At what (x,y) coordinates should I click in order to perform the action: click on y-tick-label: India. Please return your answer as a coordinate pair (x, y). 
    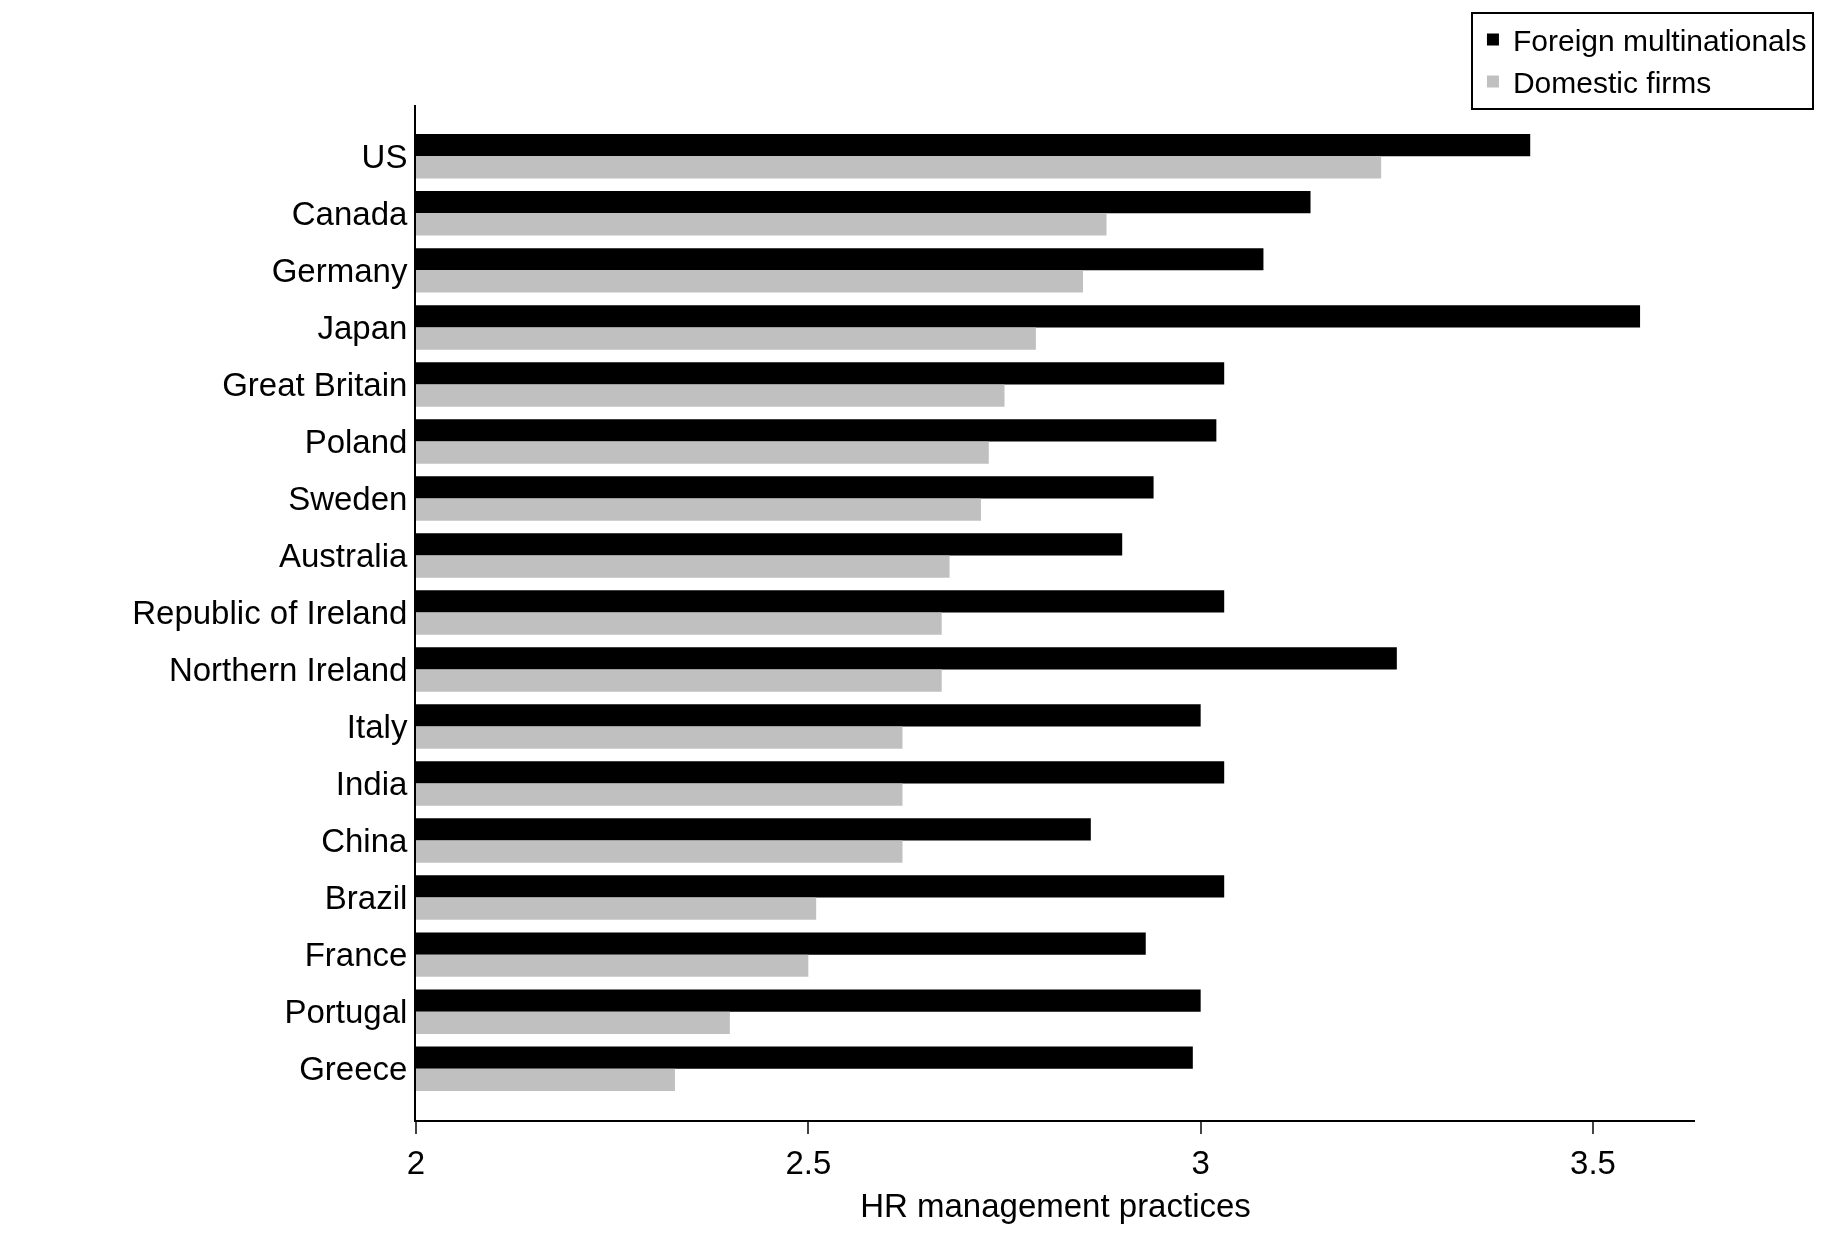
    Looking at the image, I should click on (372, 784).